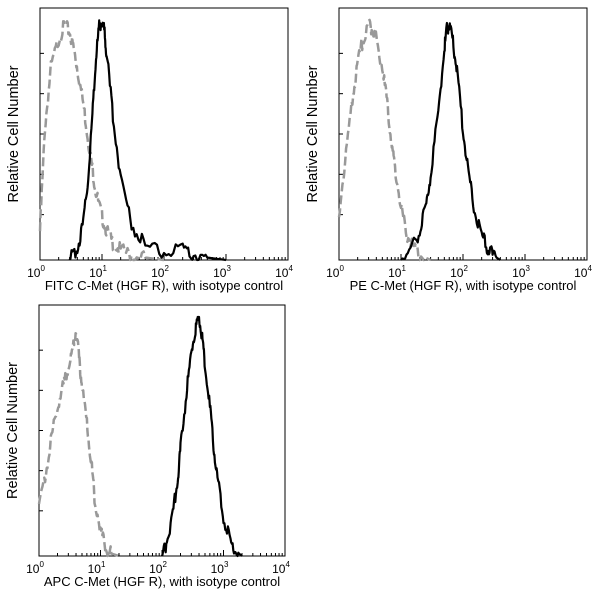  I want to click on x-axis-label: APC C-Met (HGF R), with isotype control, so click(162, 581).